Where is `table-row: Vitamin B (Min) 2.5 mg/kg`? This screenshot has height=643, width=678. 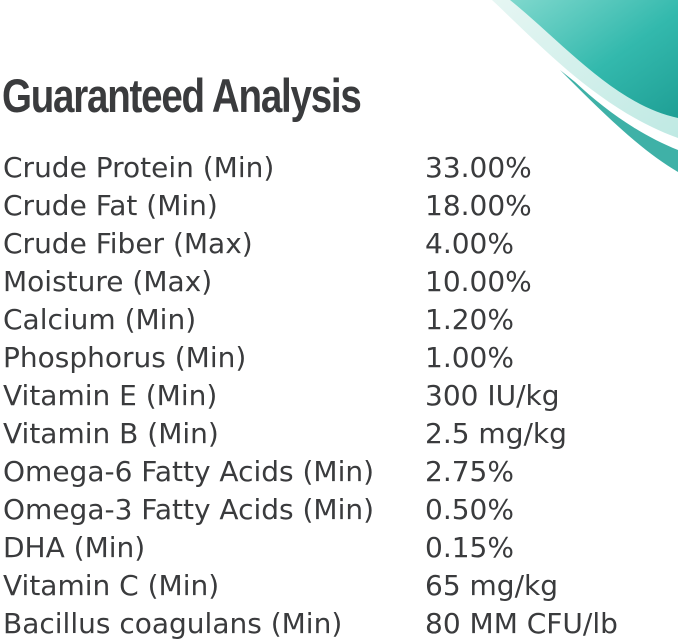 table-row: Vitamin B (Min) 2.5 mg/kg is located at coordinates (338, 434).